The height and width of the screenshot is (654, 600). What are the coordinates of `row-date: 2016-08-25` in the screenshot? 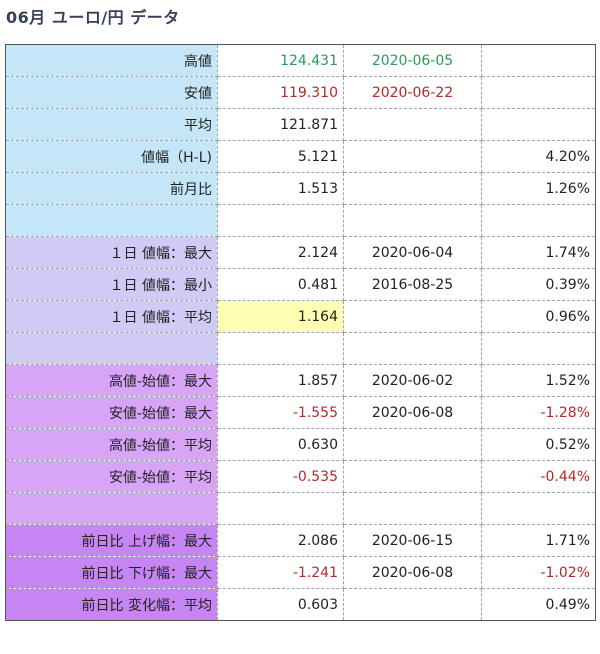 It's located at (412, 284).